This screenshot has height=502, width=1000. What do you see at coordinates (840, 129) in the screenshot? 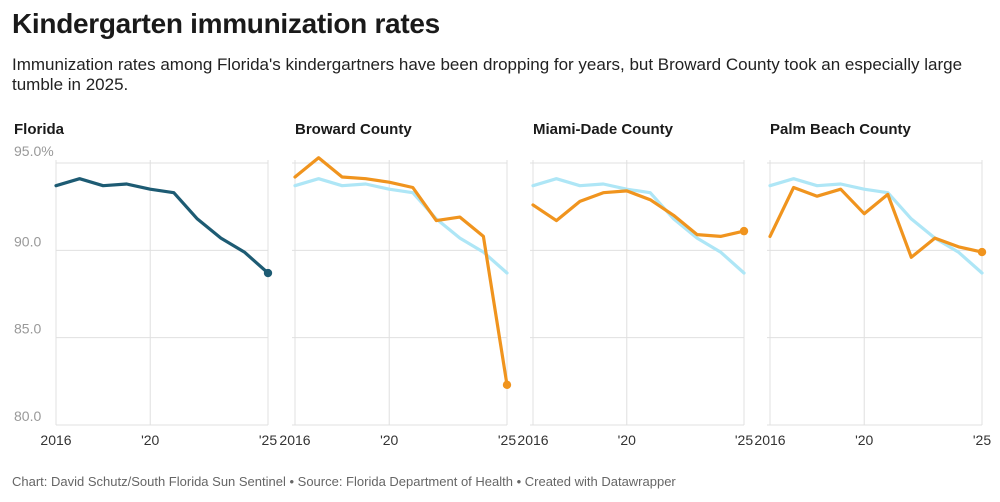
I see `panel-title-palm-beach: Palm Beach County` at bounding box center [840, 129].